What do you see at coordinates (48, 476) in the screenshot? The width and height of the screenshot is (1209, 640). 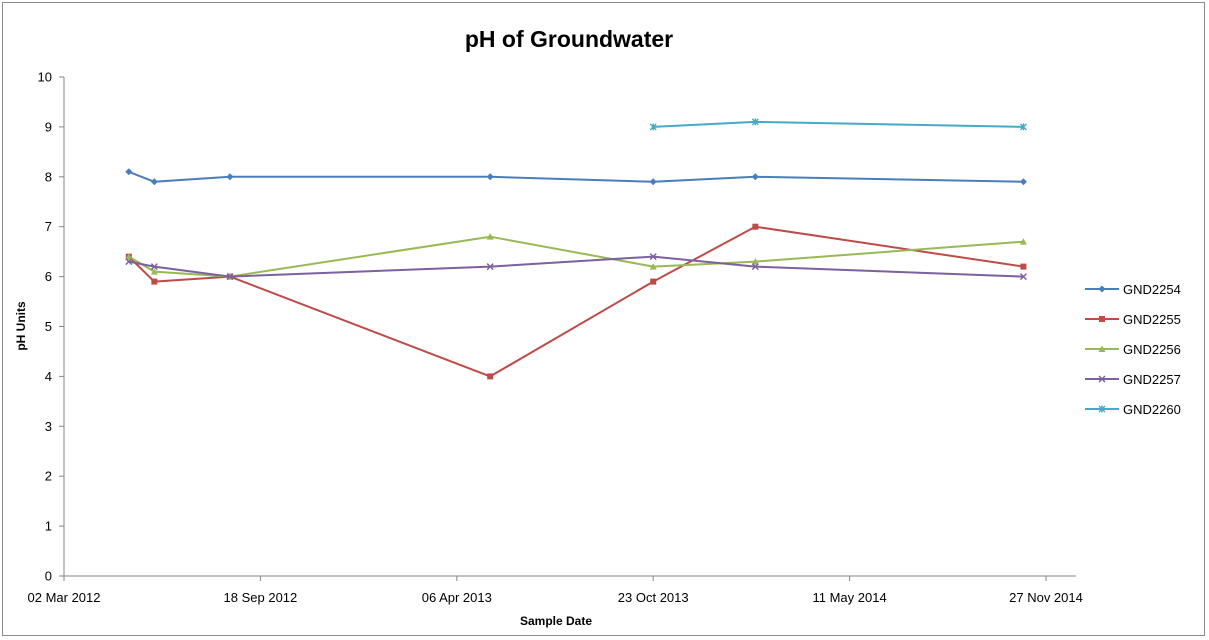 I see `y-tick-label: 2` at bounding box center [48, 476].